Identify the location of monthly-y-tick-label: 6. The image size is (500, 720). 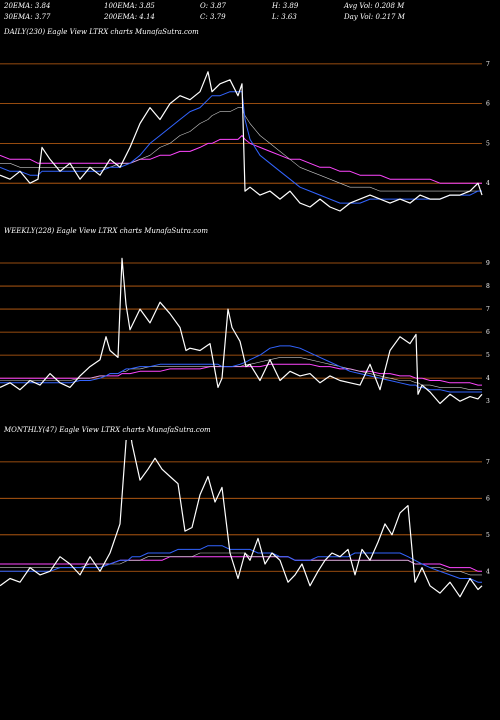
(488, 498).